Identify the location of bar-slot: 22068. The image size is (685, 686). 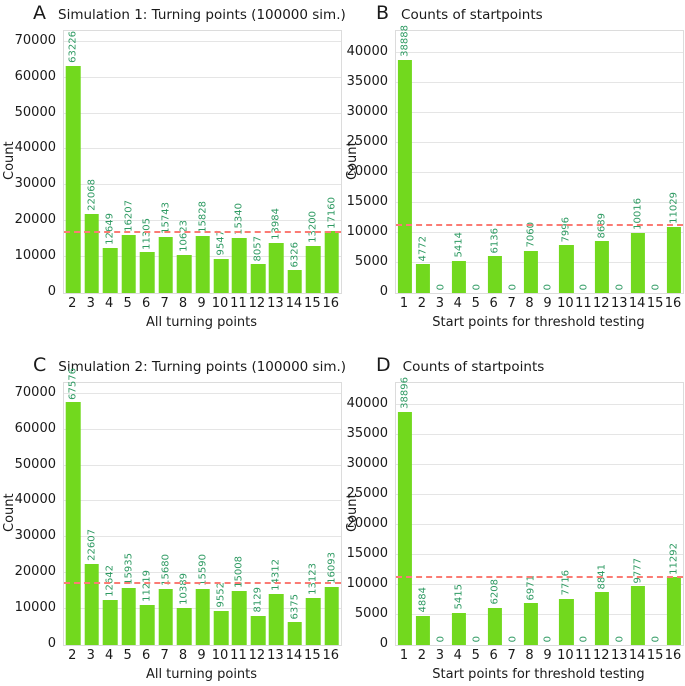
(91, 162).